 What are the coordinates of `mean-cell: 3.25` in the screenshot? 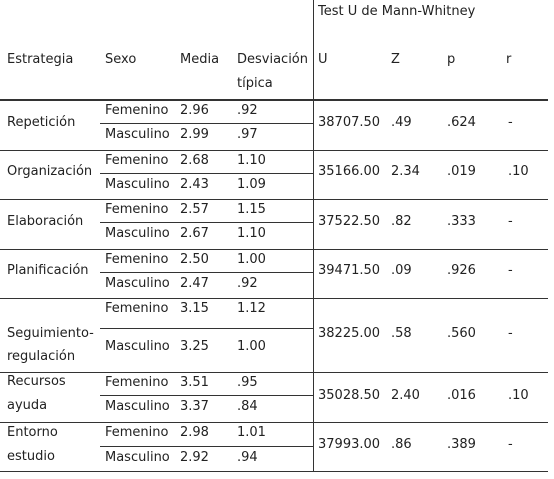 It's located at (194, 346).